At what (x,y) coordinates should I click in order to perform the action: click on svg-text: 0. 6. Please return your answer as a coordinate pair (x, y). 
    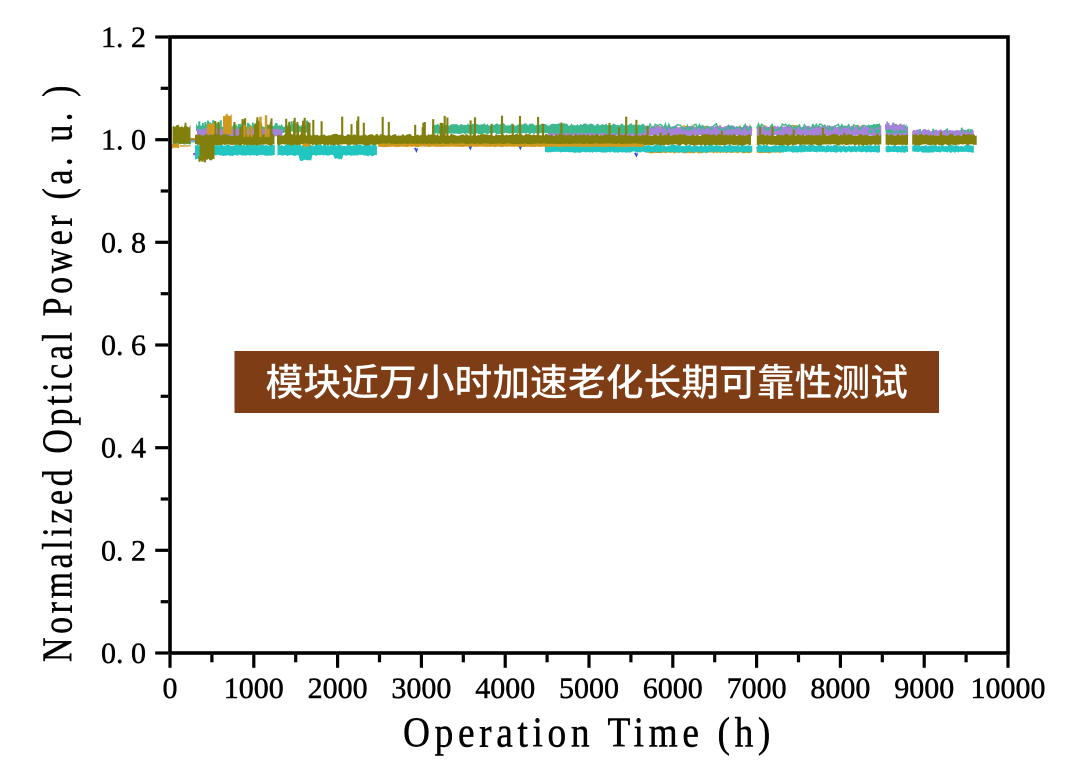
    Looking at the image, I should click on (123, 345).